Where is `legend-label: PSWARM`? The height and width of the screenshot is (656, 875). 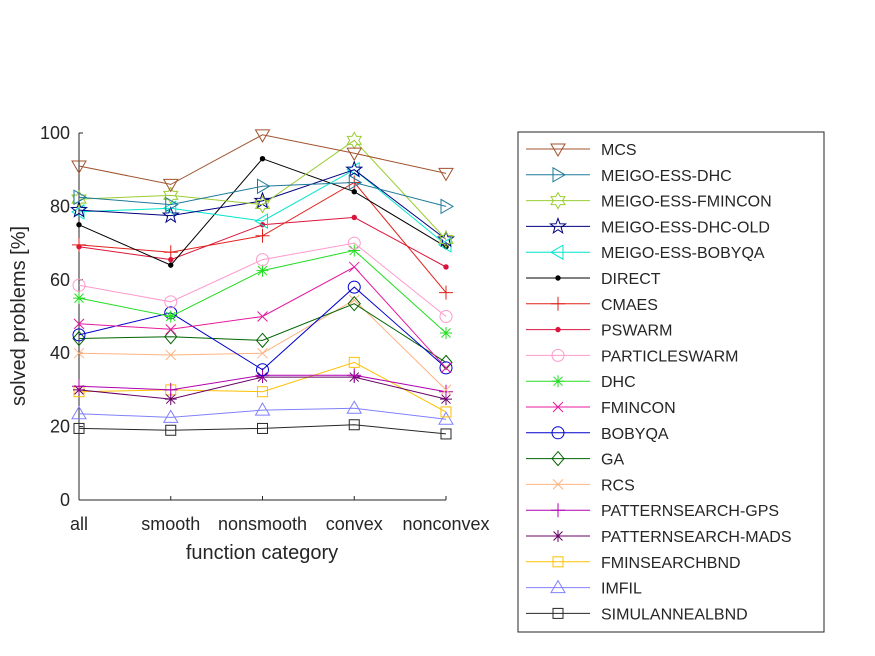
legend-label: PSWARM is located at coordinates (636, 331).